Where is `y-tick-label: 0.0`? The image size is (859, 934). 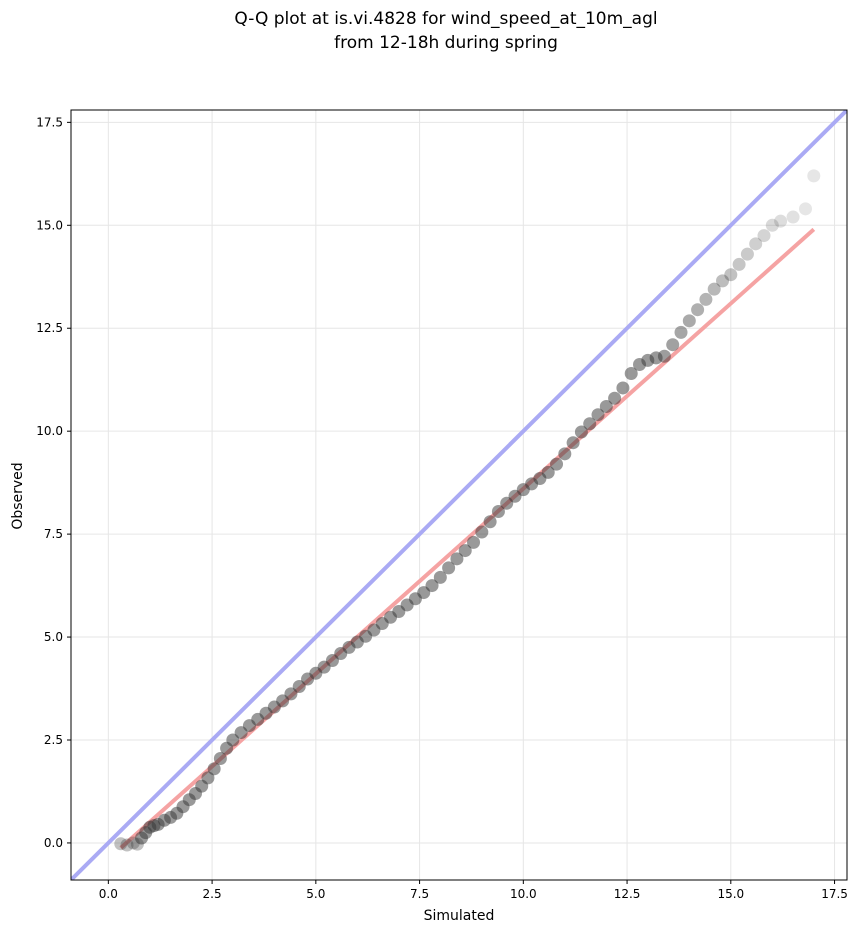
y-tick-label: 0.0 is located at coordinates (53, 843).